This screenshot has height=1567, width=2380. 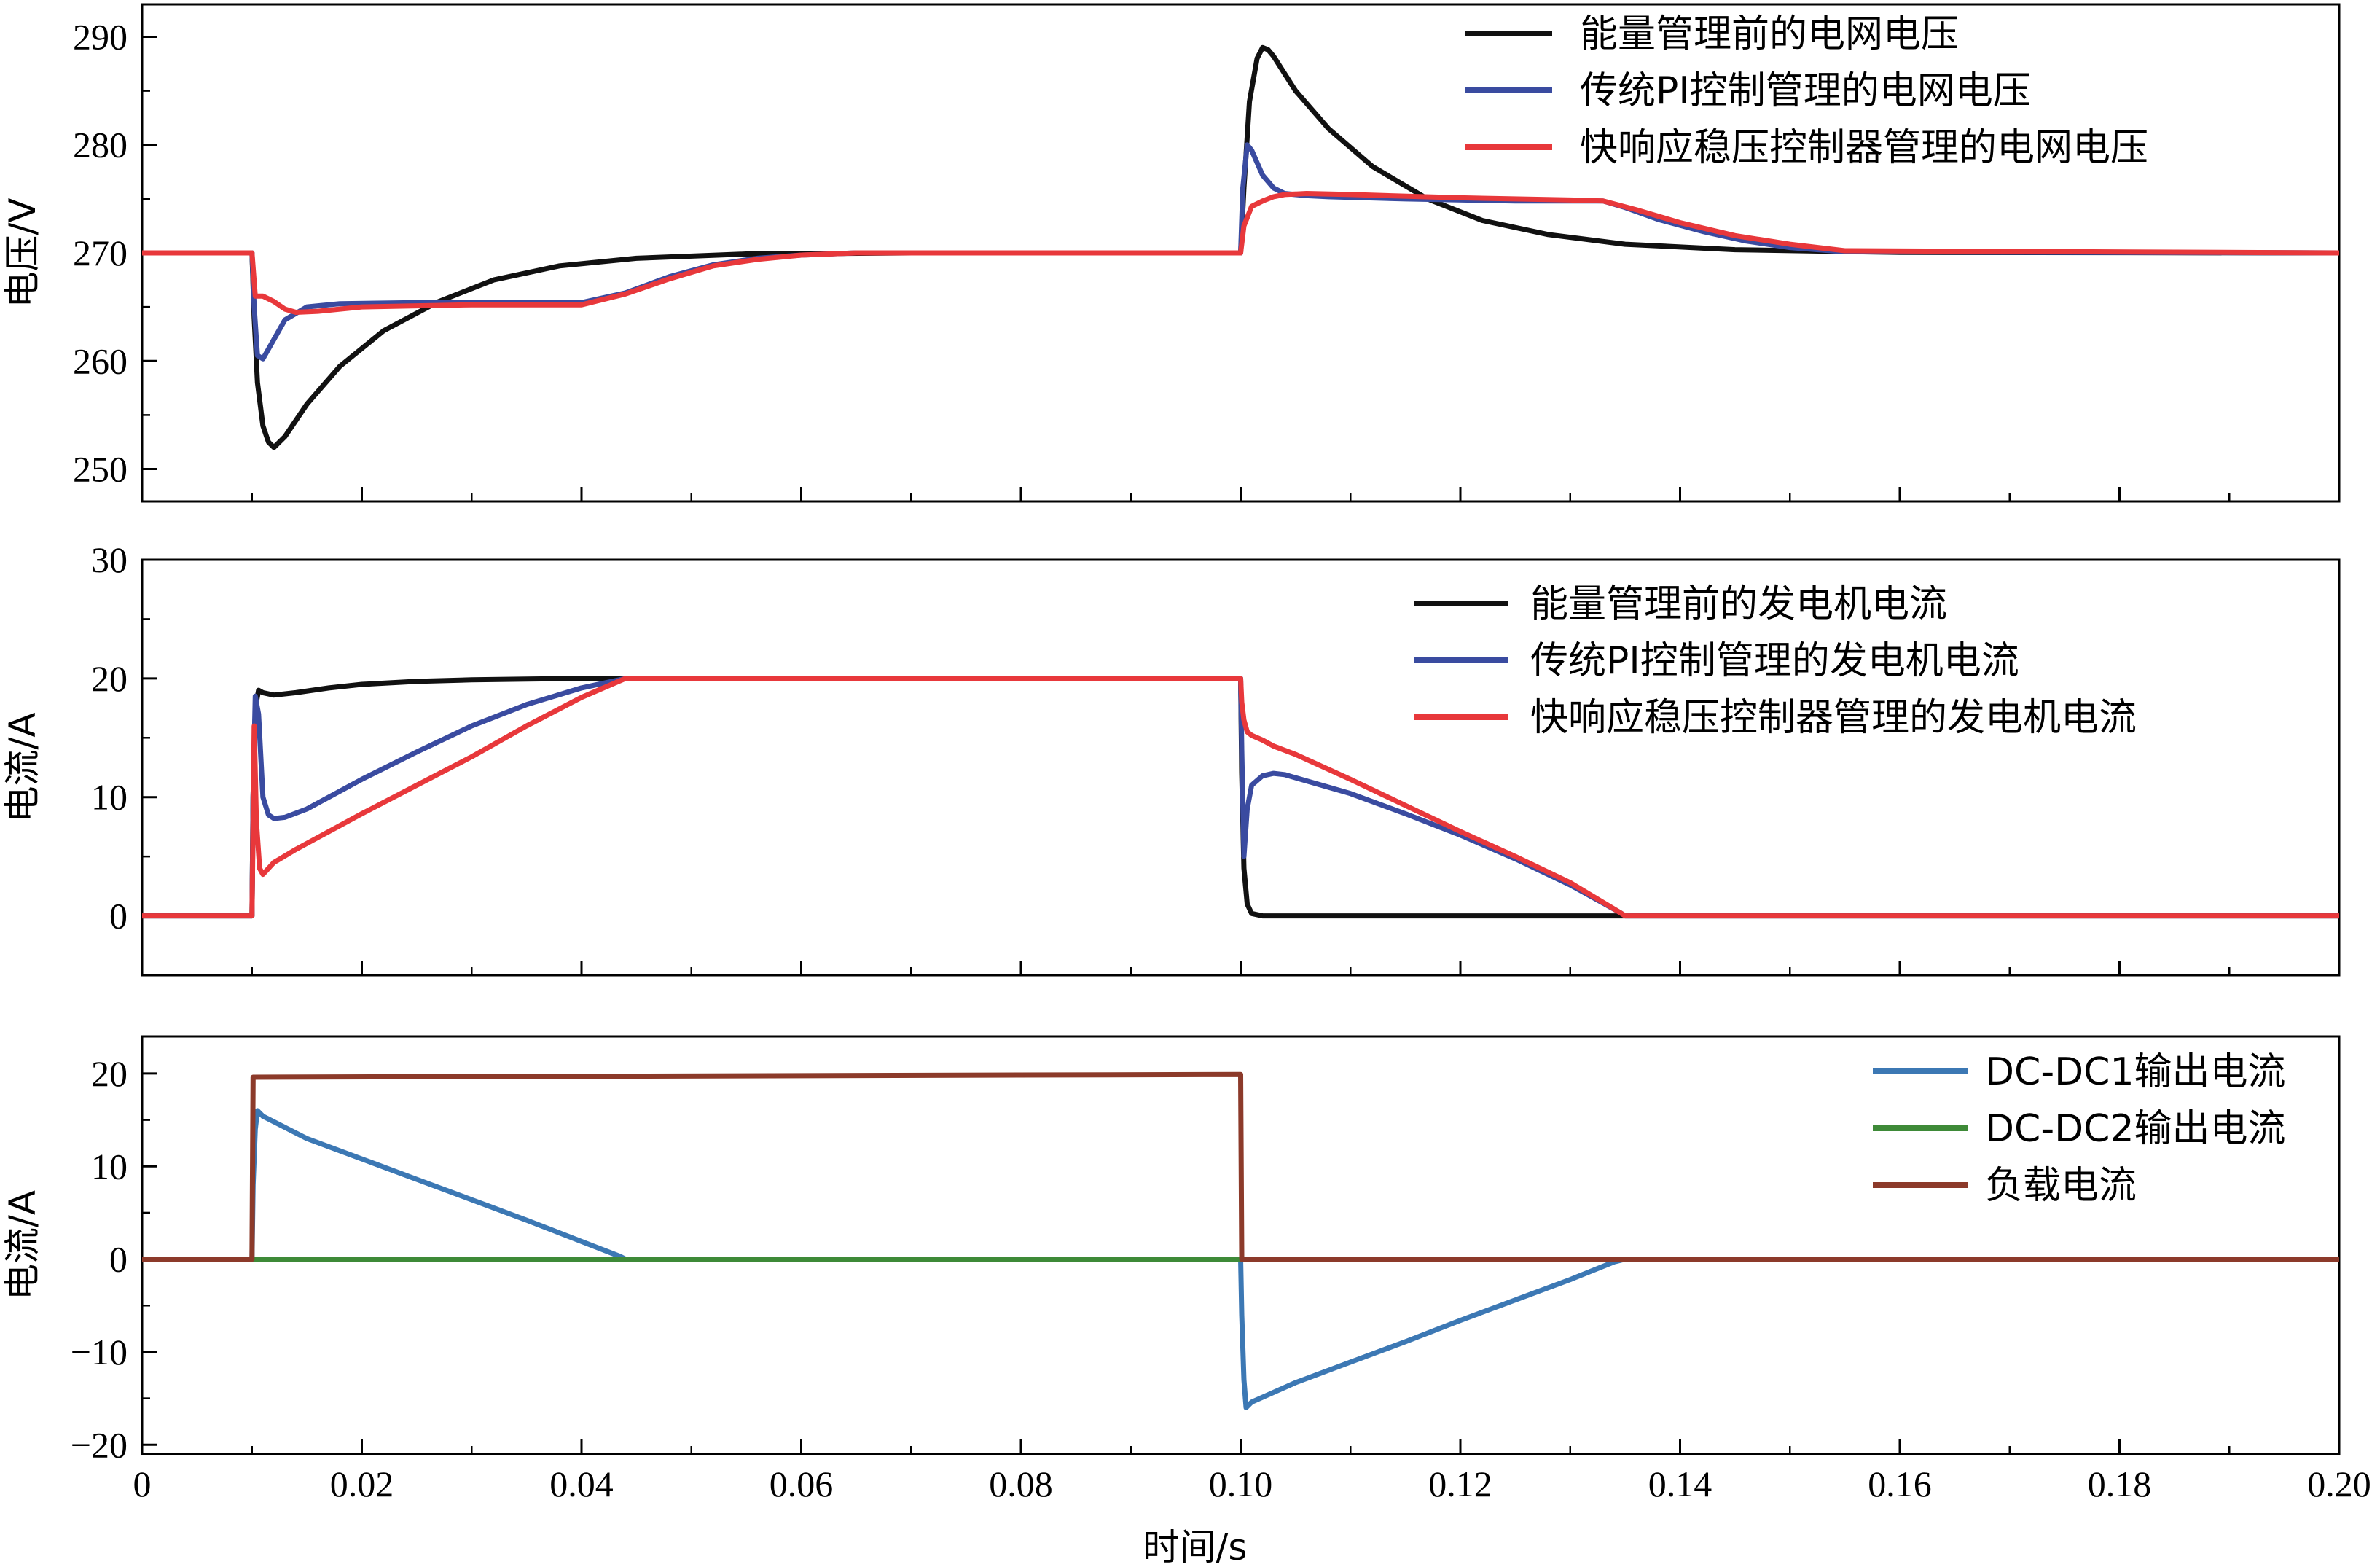 What do you see at coordinates (1806, 91) in the screenshot?
I see `legend-label: 传统PI控制管理的电网电压` at bounding box center [1806, 91].